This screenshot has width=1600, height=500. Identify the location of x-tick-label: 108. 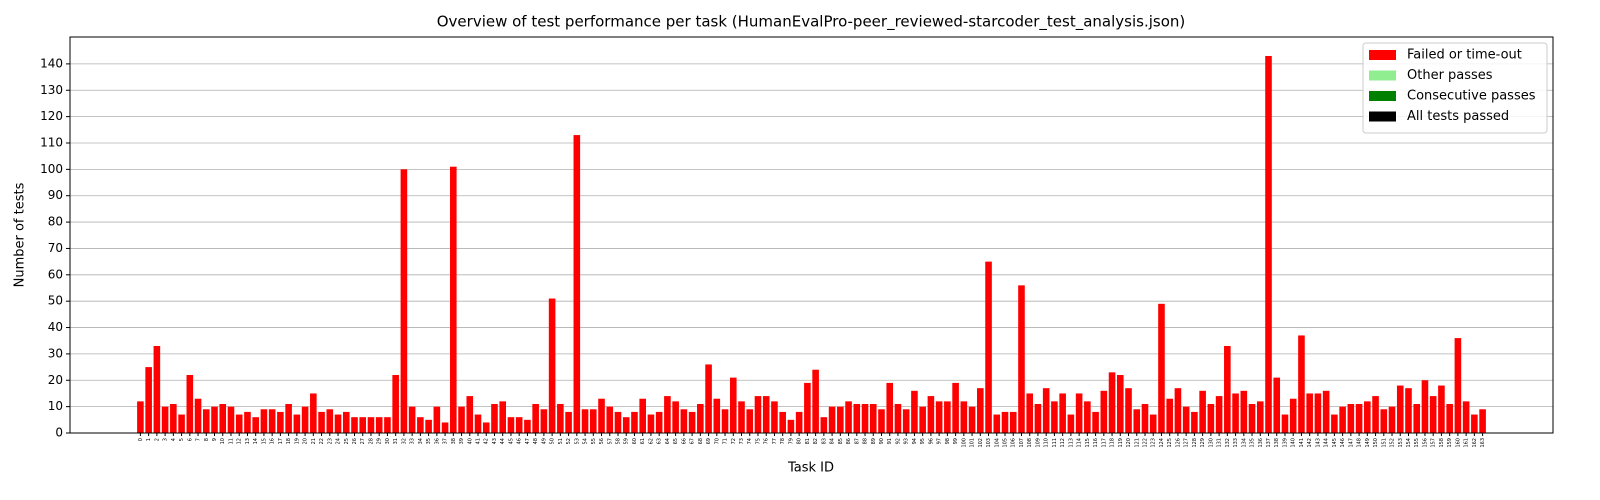
(1030, 443).